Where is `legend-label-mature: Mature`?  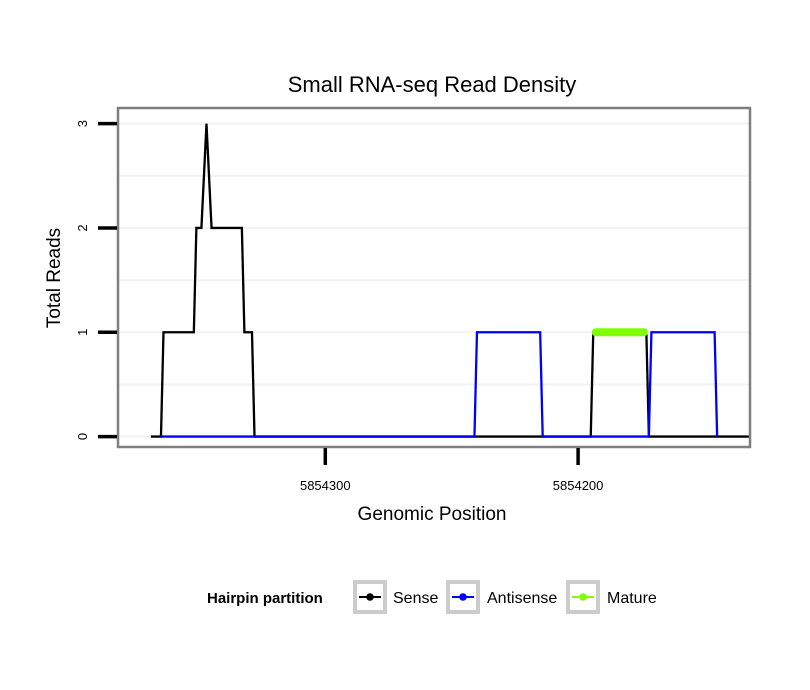 legend-label-mature: Mature is located at coordinates (632, 598).